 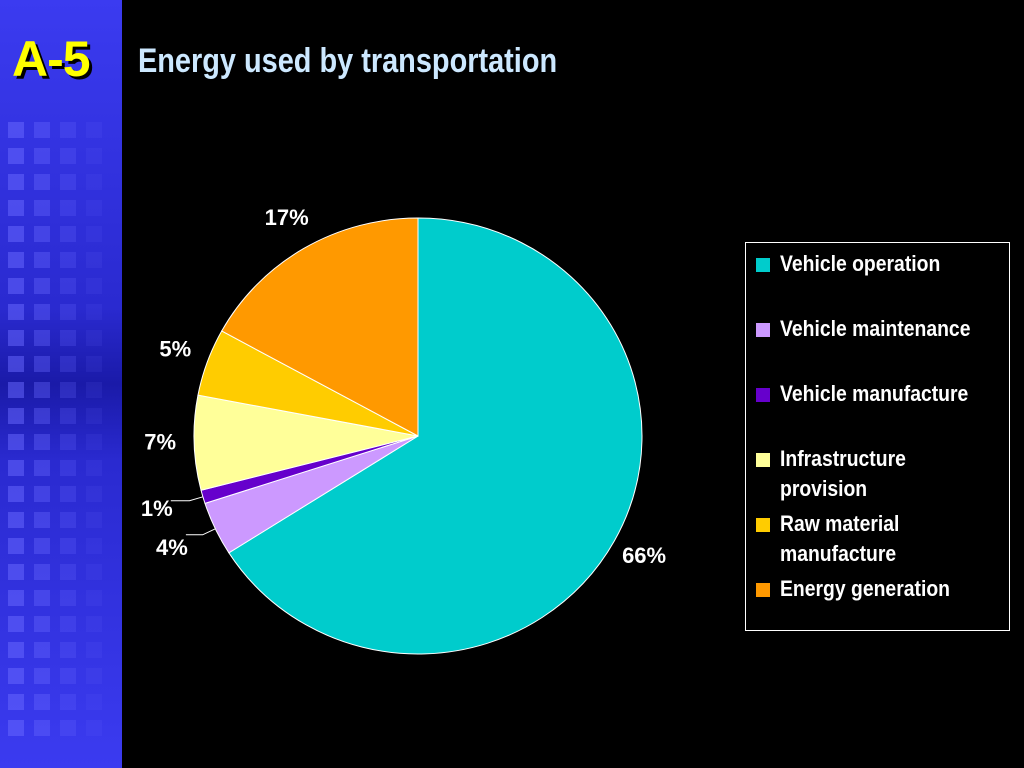 What do you see at coordinates (840, 538) in the screenshot?
I see `legend-label: Raw material manufacture` at bounding box center [840, 538].